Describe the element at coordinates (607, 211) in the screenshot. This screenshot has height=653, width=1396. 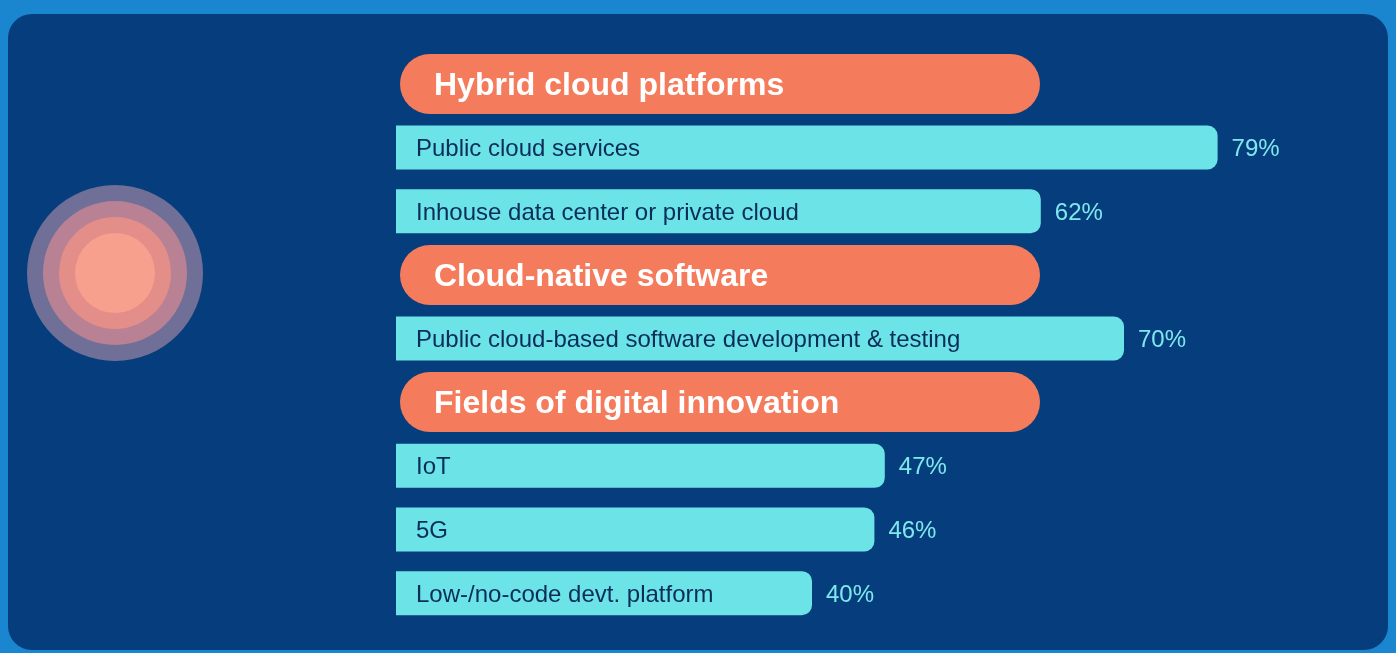
I see `y-tick-label: Inhouse data center or private cloud` at that location.